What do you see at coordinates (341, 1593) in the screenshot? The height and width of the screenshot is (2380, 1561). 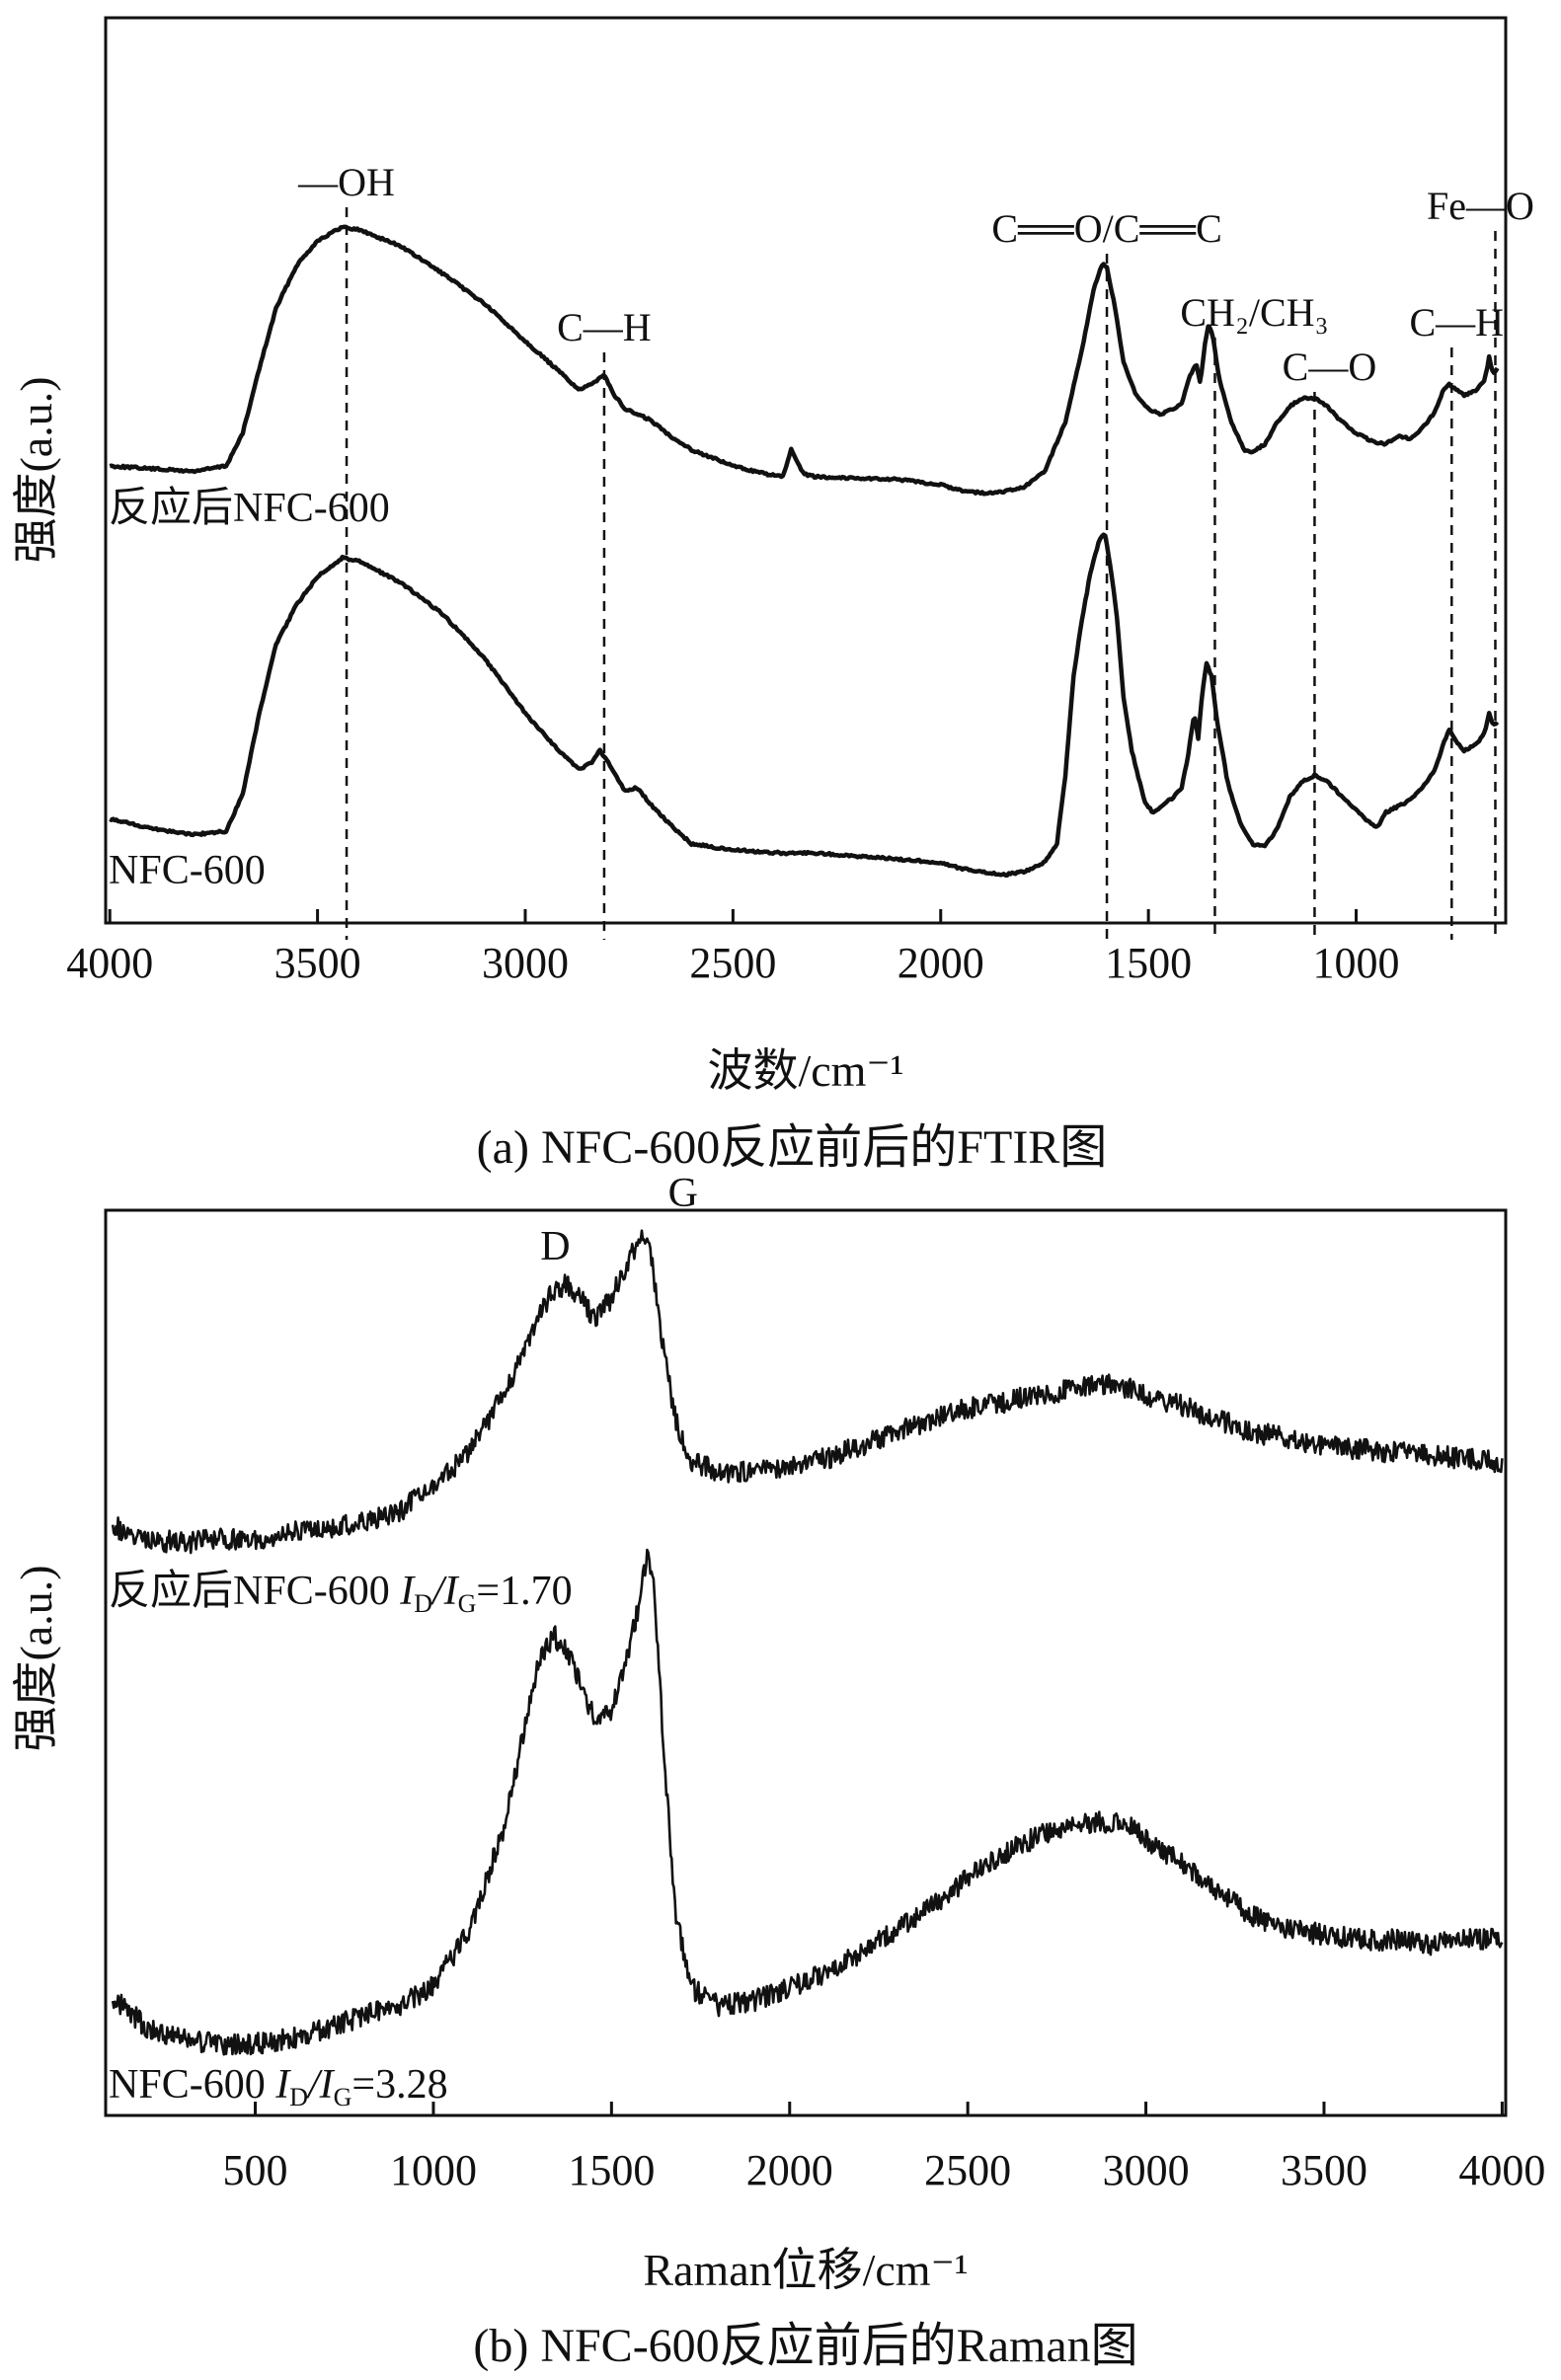 I see `raman-series-label-after: 反应后NFC-600 ID/IG=1.70` at bounding box center [341, 1593].